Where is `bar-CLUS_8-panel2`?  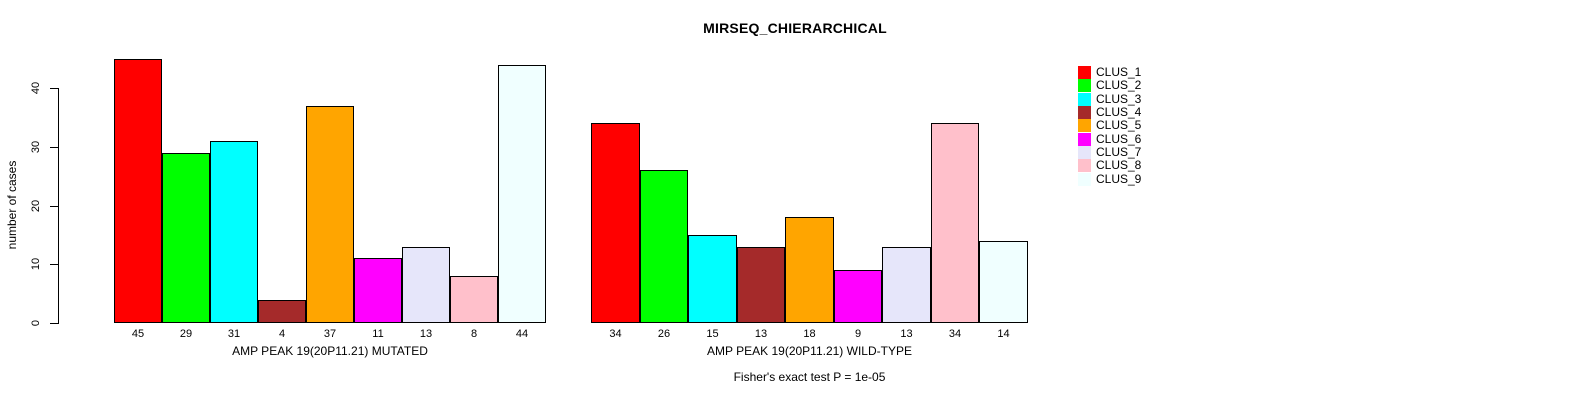 bar-CLUS_8-panel2 is located at coordinates (955, 223).